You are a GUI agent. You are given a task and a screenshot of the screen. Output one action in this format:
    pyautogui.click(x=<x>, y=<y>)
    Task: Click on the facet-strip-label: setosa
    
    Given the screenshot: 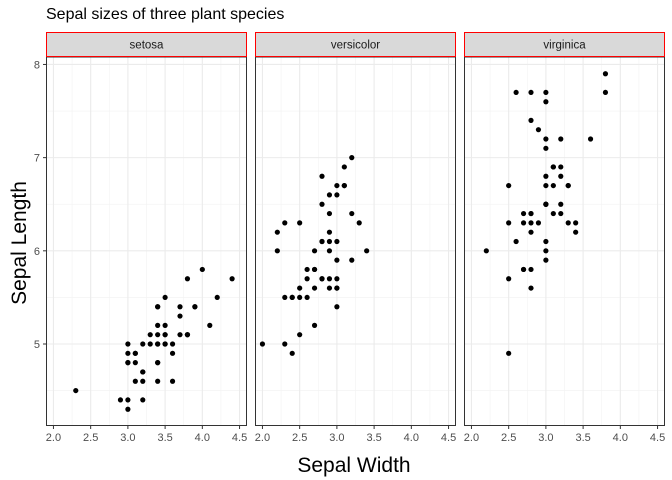 What is the action you would take?
    pyautogui.click(x=147, y=46)
    